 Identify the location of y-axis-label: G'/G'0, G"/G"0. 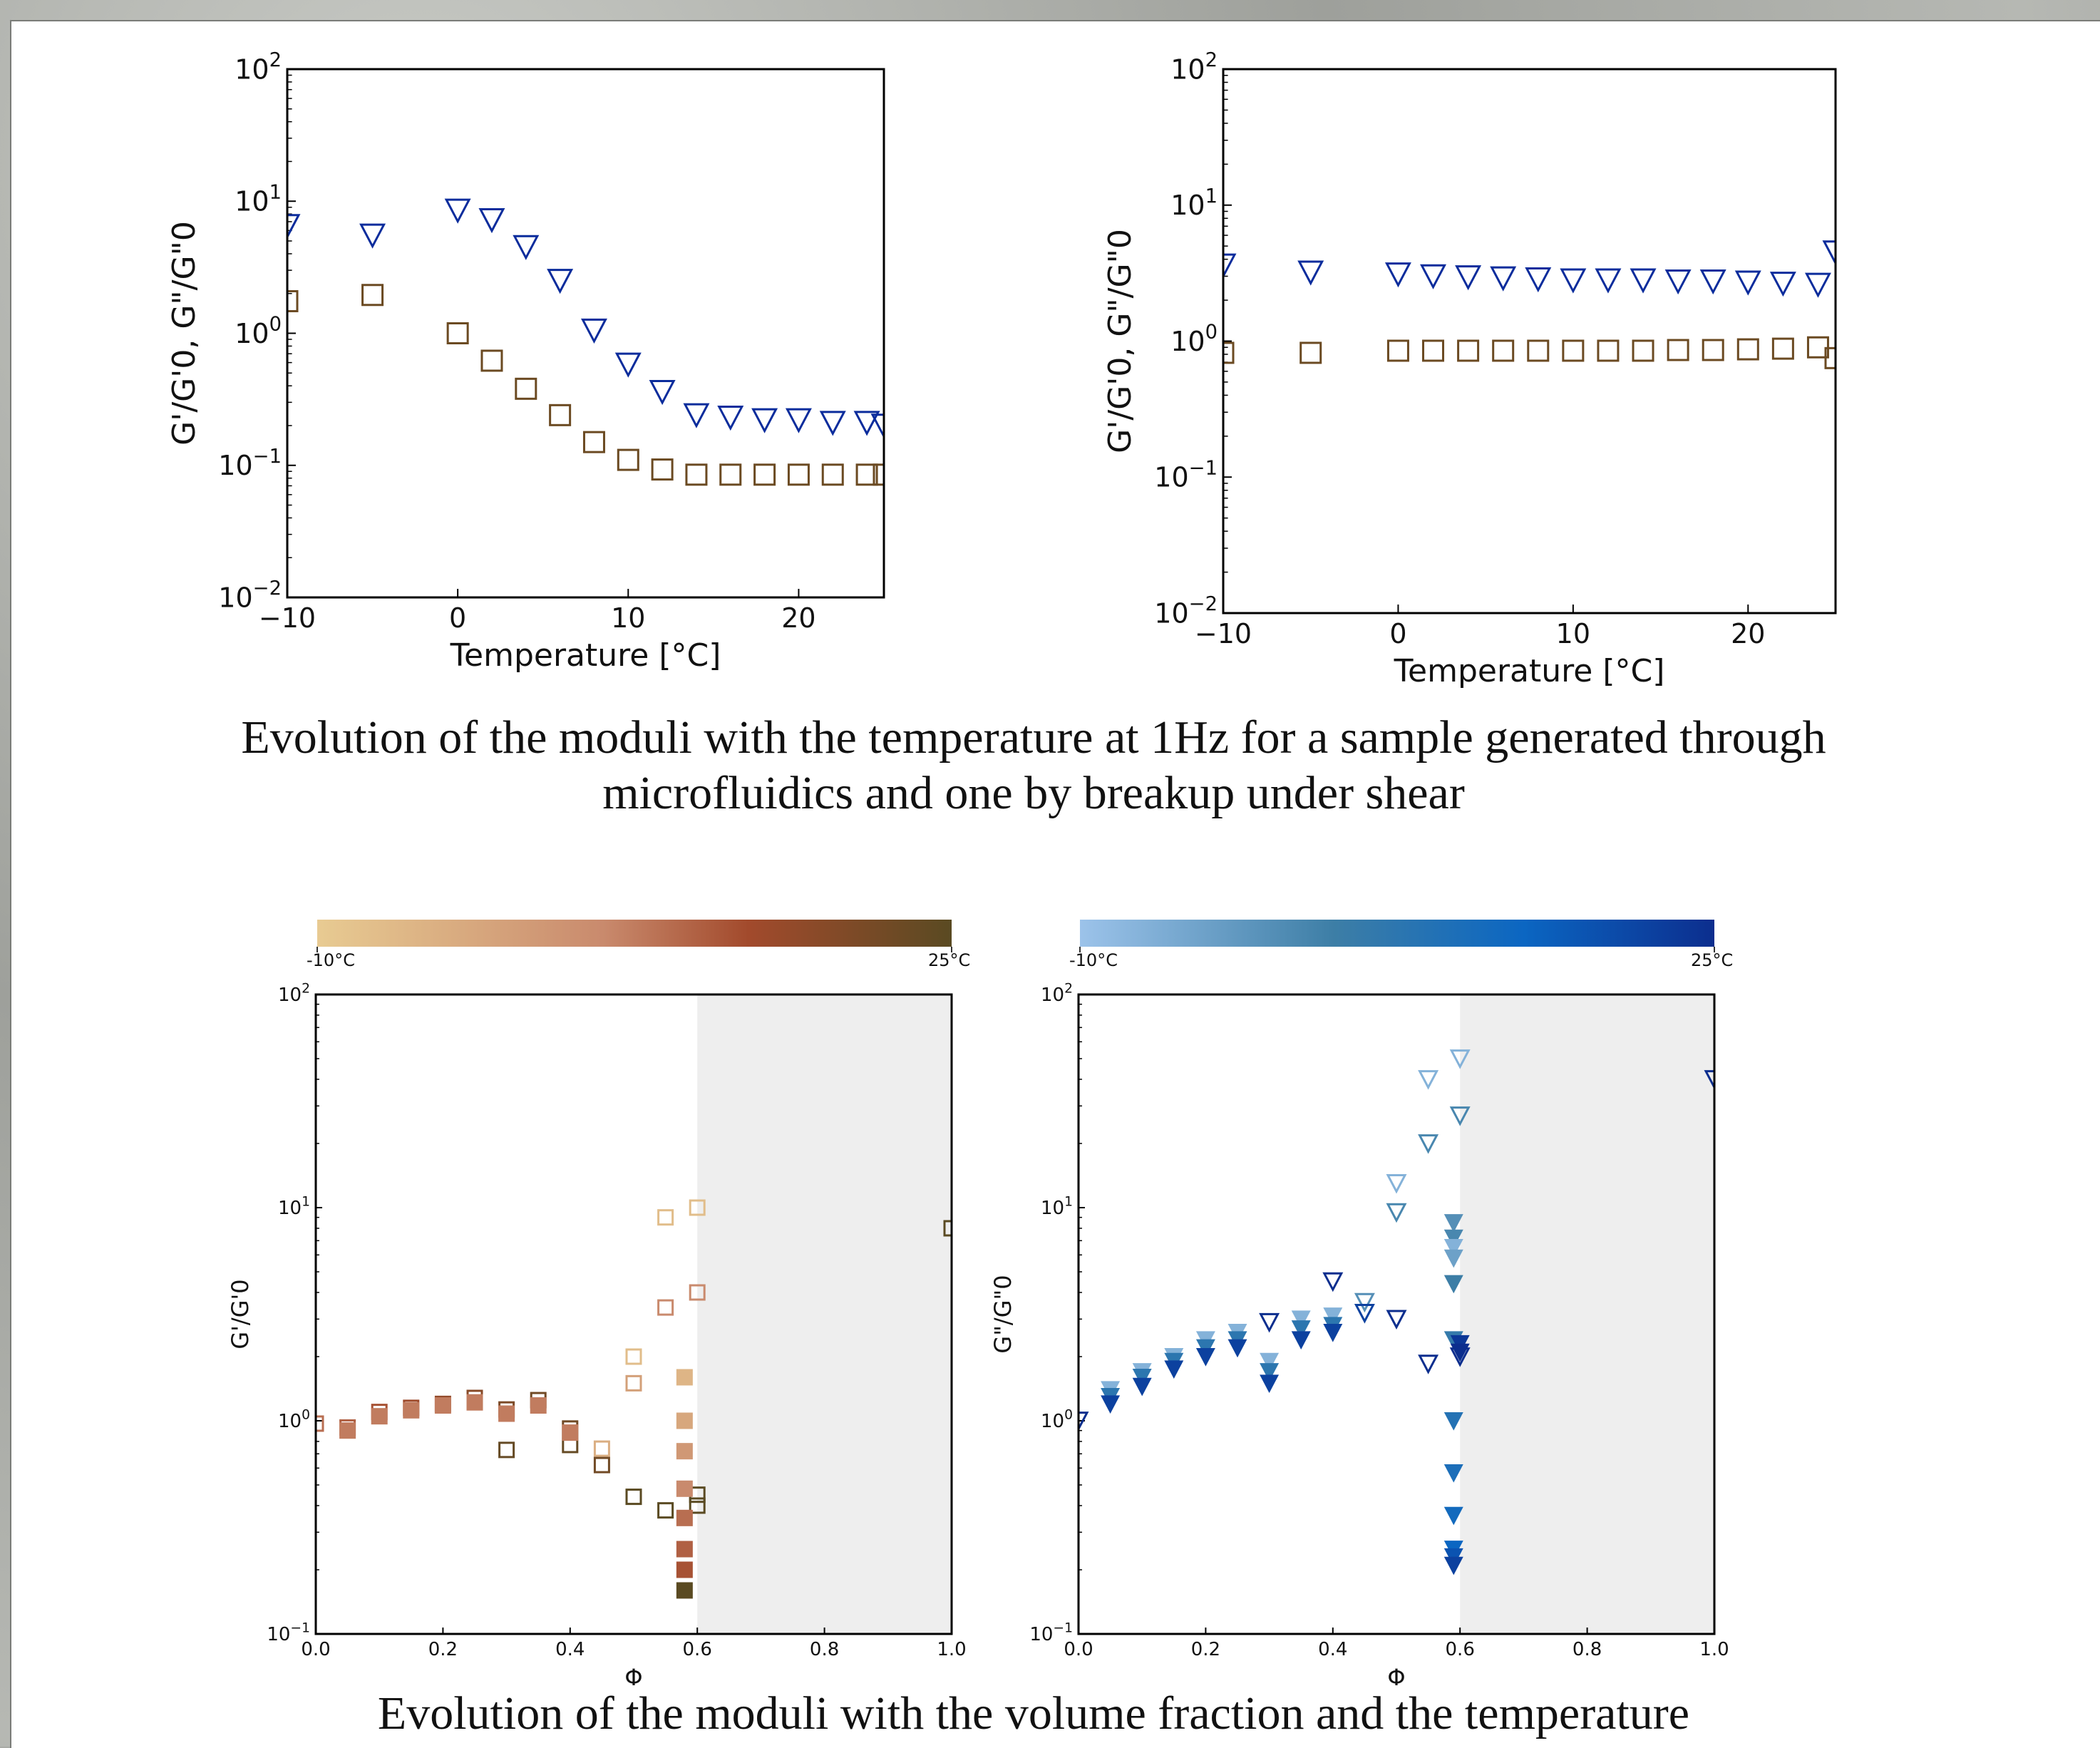
(184, 333).